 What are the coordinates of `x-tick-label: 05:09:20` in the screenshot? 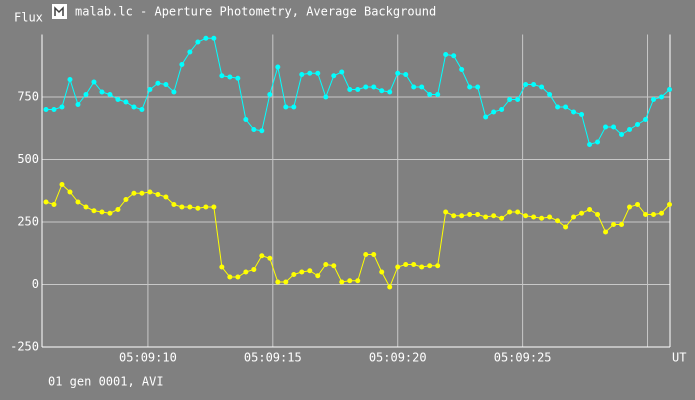 It's located at (398, 358).